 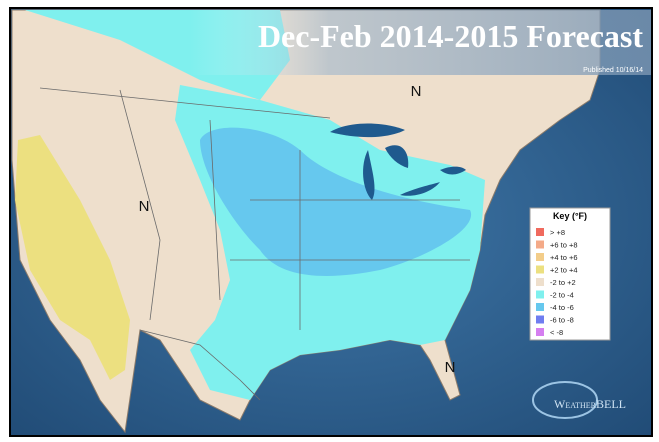 I want to click on legend-label: < -8, so click(x=556, y=332).